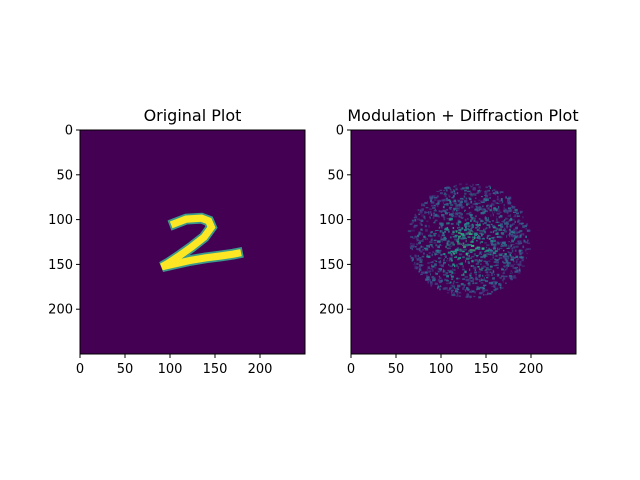 This screenshot has width=640, height=480. I want to click on digit-stroke, so click(201, 242).